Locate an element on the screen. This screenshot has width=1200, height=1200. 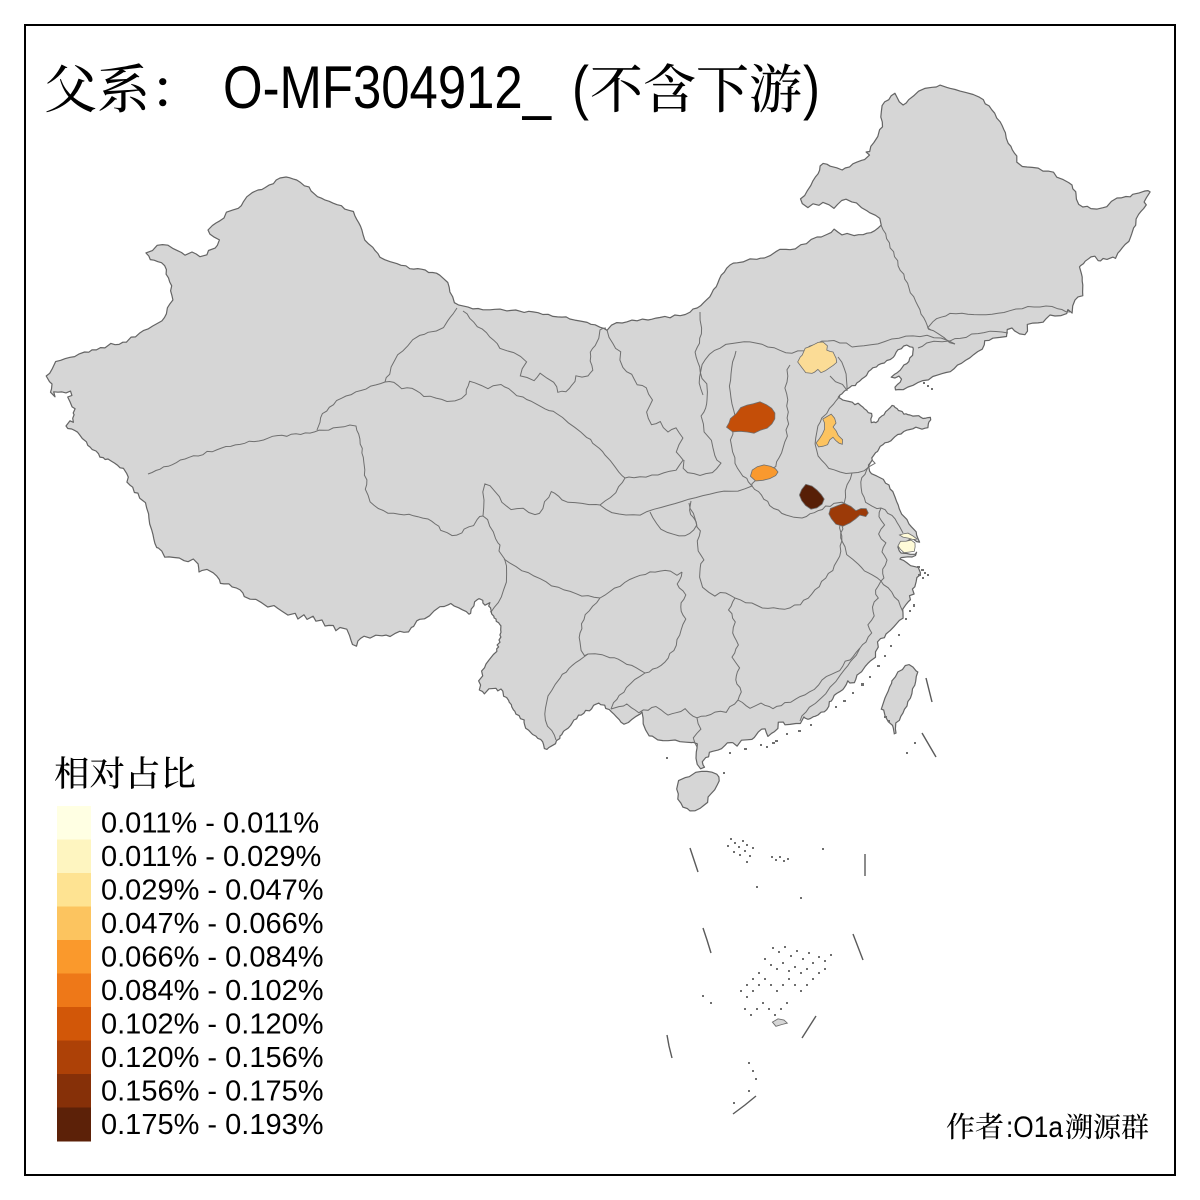
svg-text: :O1a is located at coordinates (1034, 1127).